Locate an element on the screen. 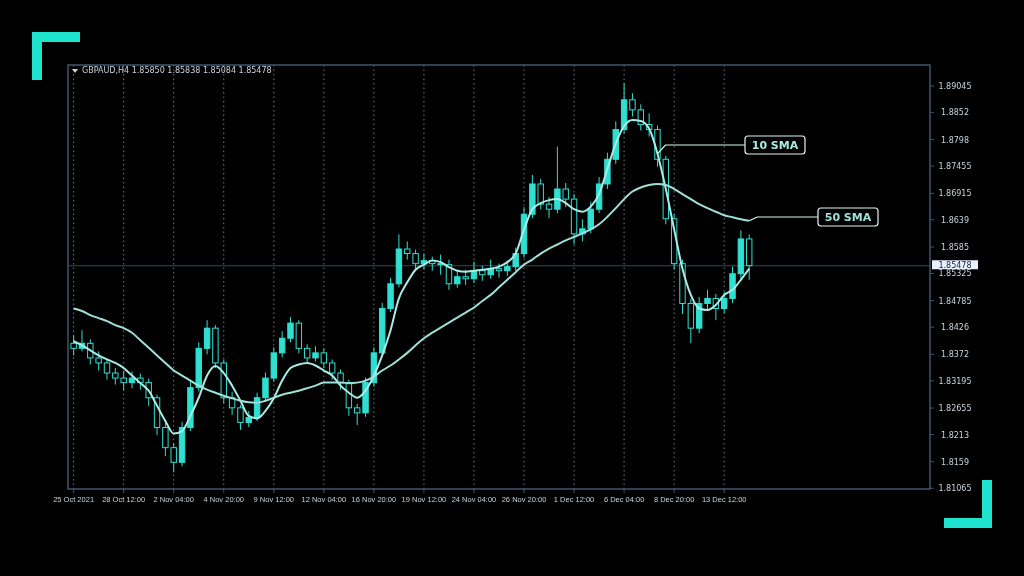 The image size is (1024, 576). text: 50 SMA is located at coordinates (848, 217).